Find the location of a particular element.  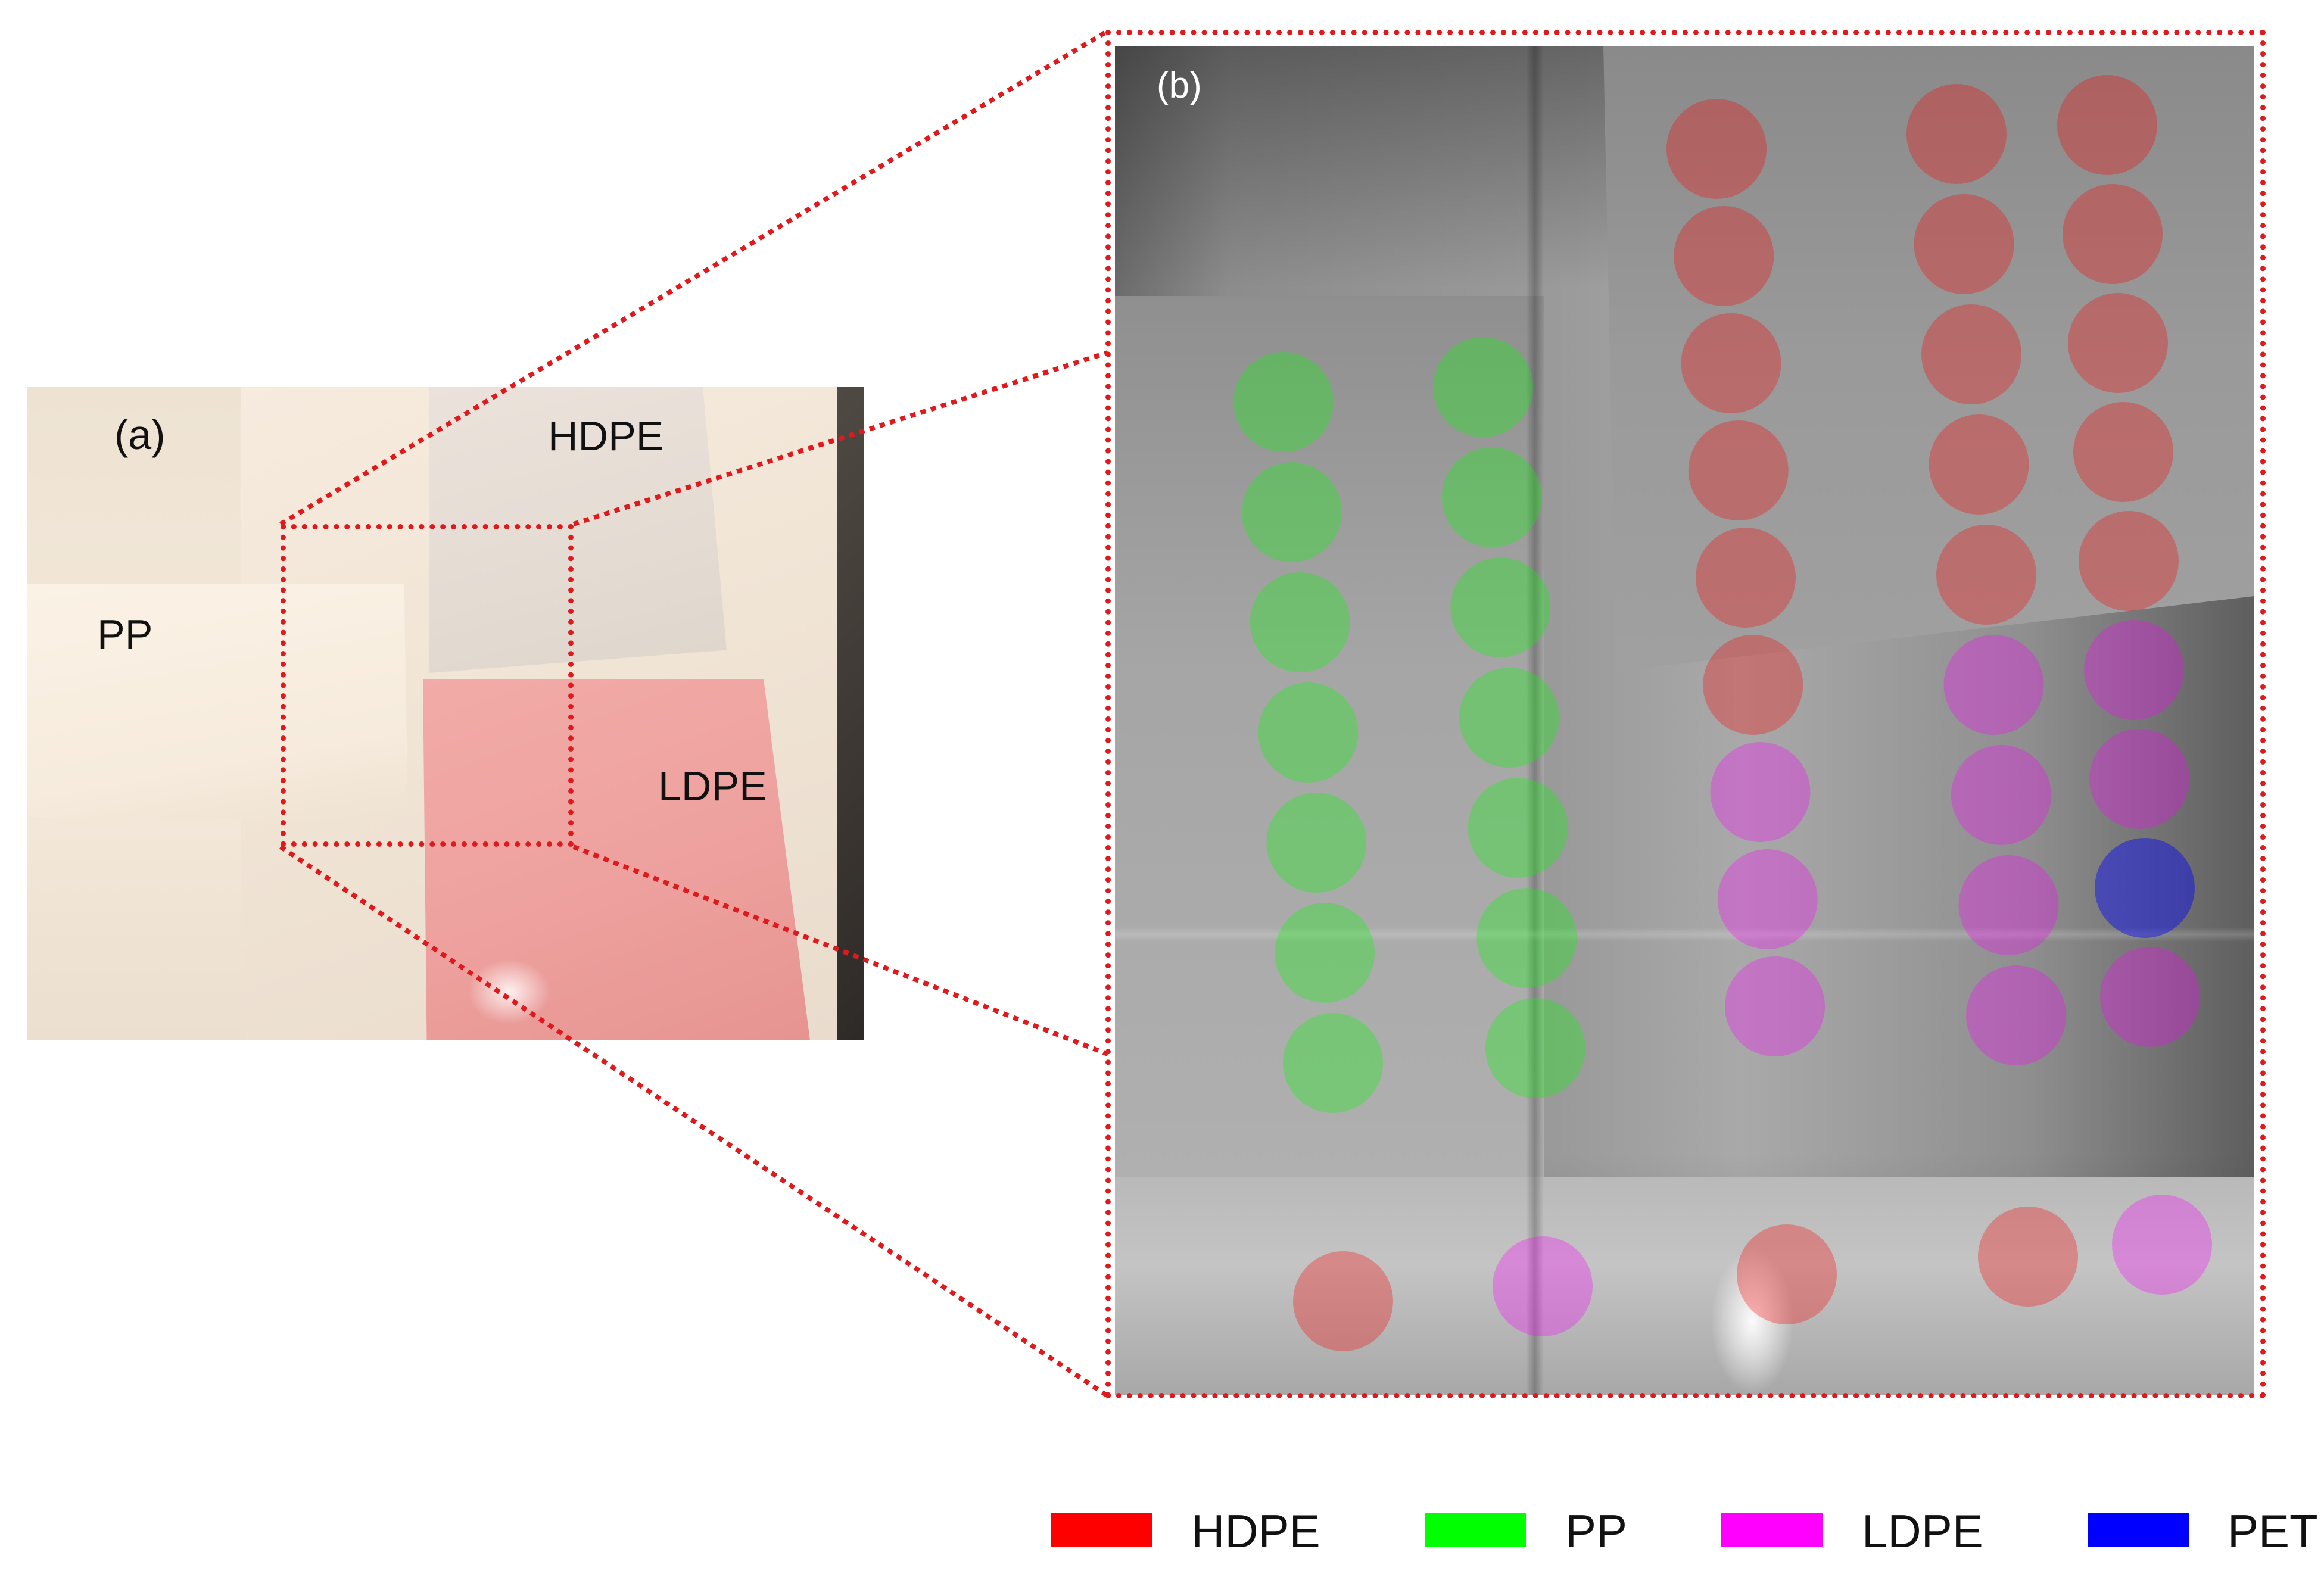

legend-label-pp: PP is located at coordinates (1596, 1531).